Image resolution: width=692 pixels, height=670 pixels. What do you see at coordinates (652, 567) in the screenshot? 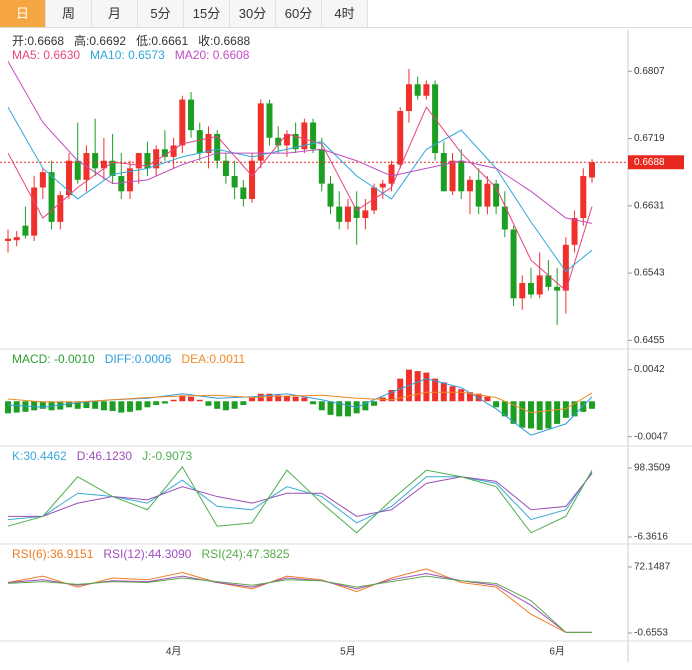
I see `y-tick-label: 72.1487` at bounding box center [652, 567].